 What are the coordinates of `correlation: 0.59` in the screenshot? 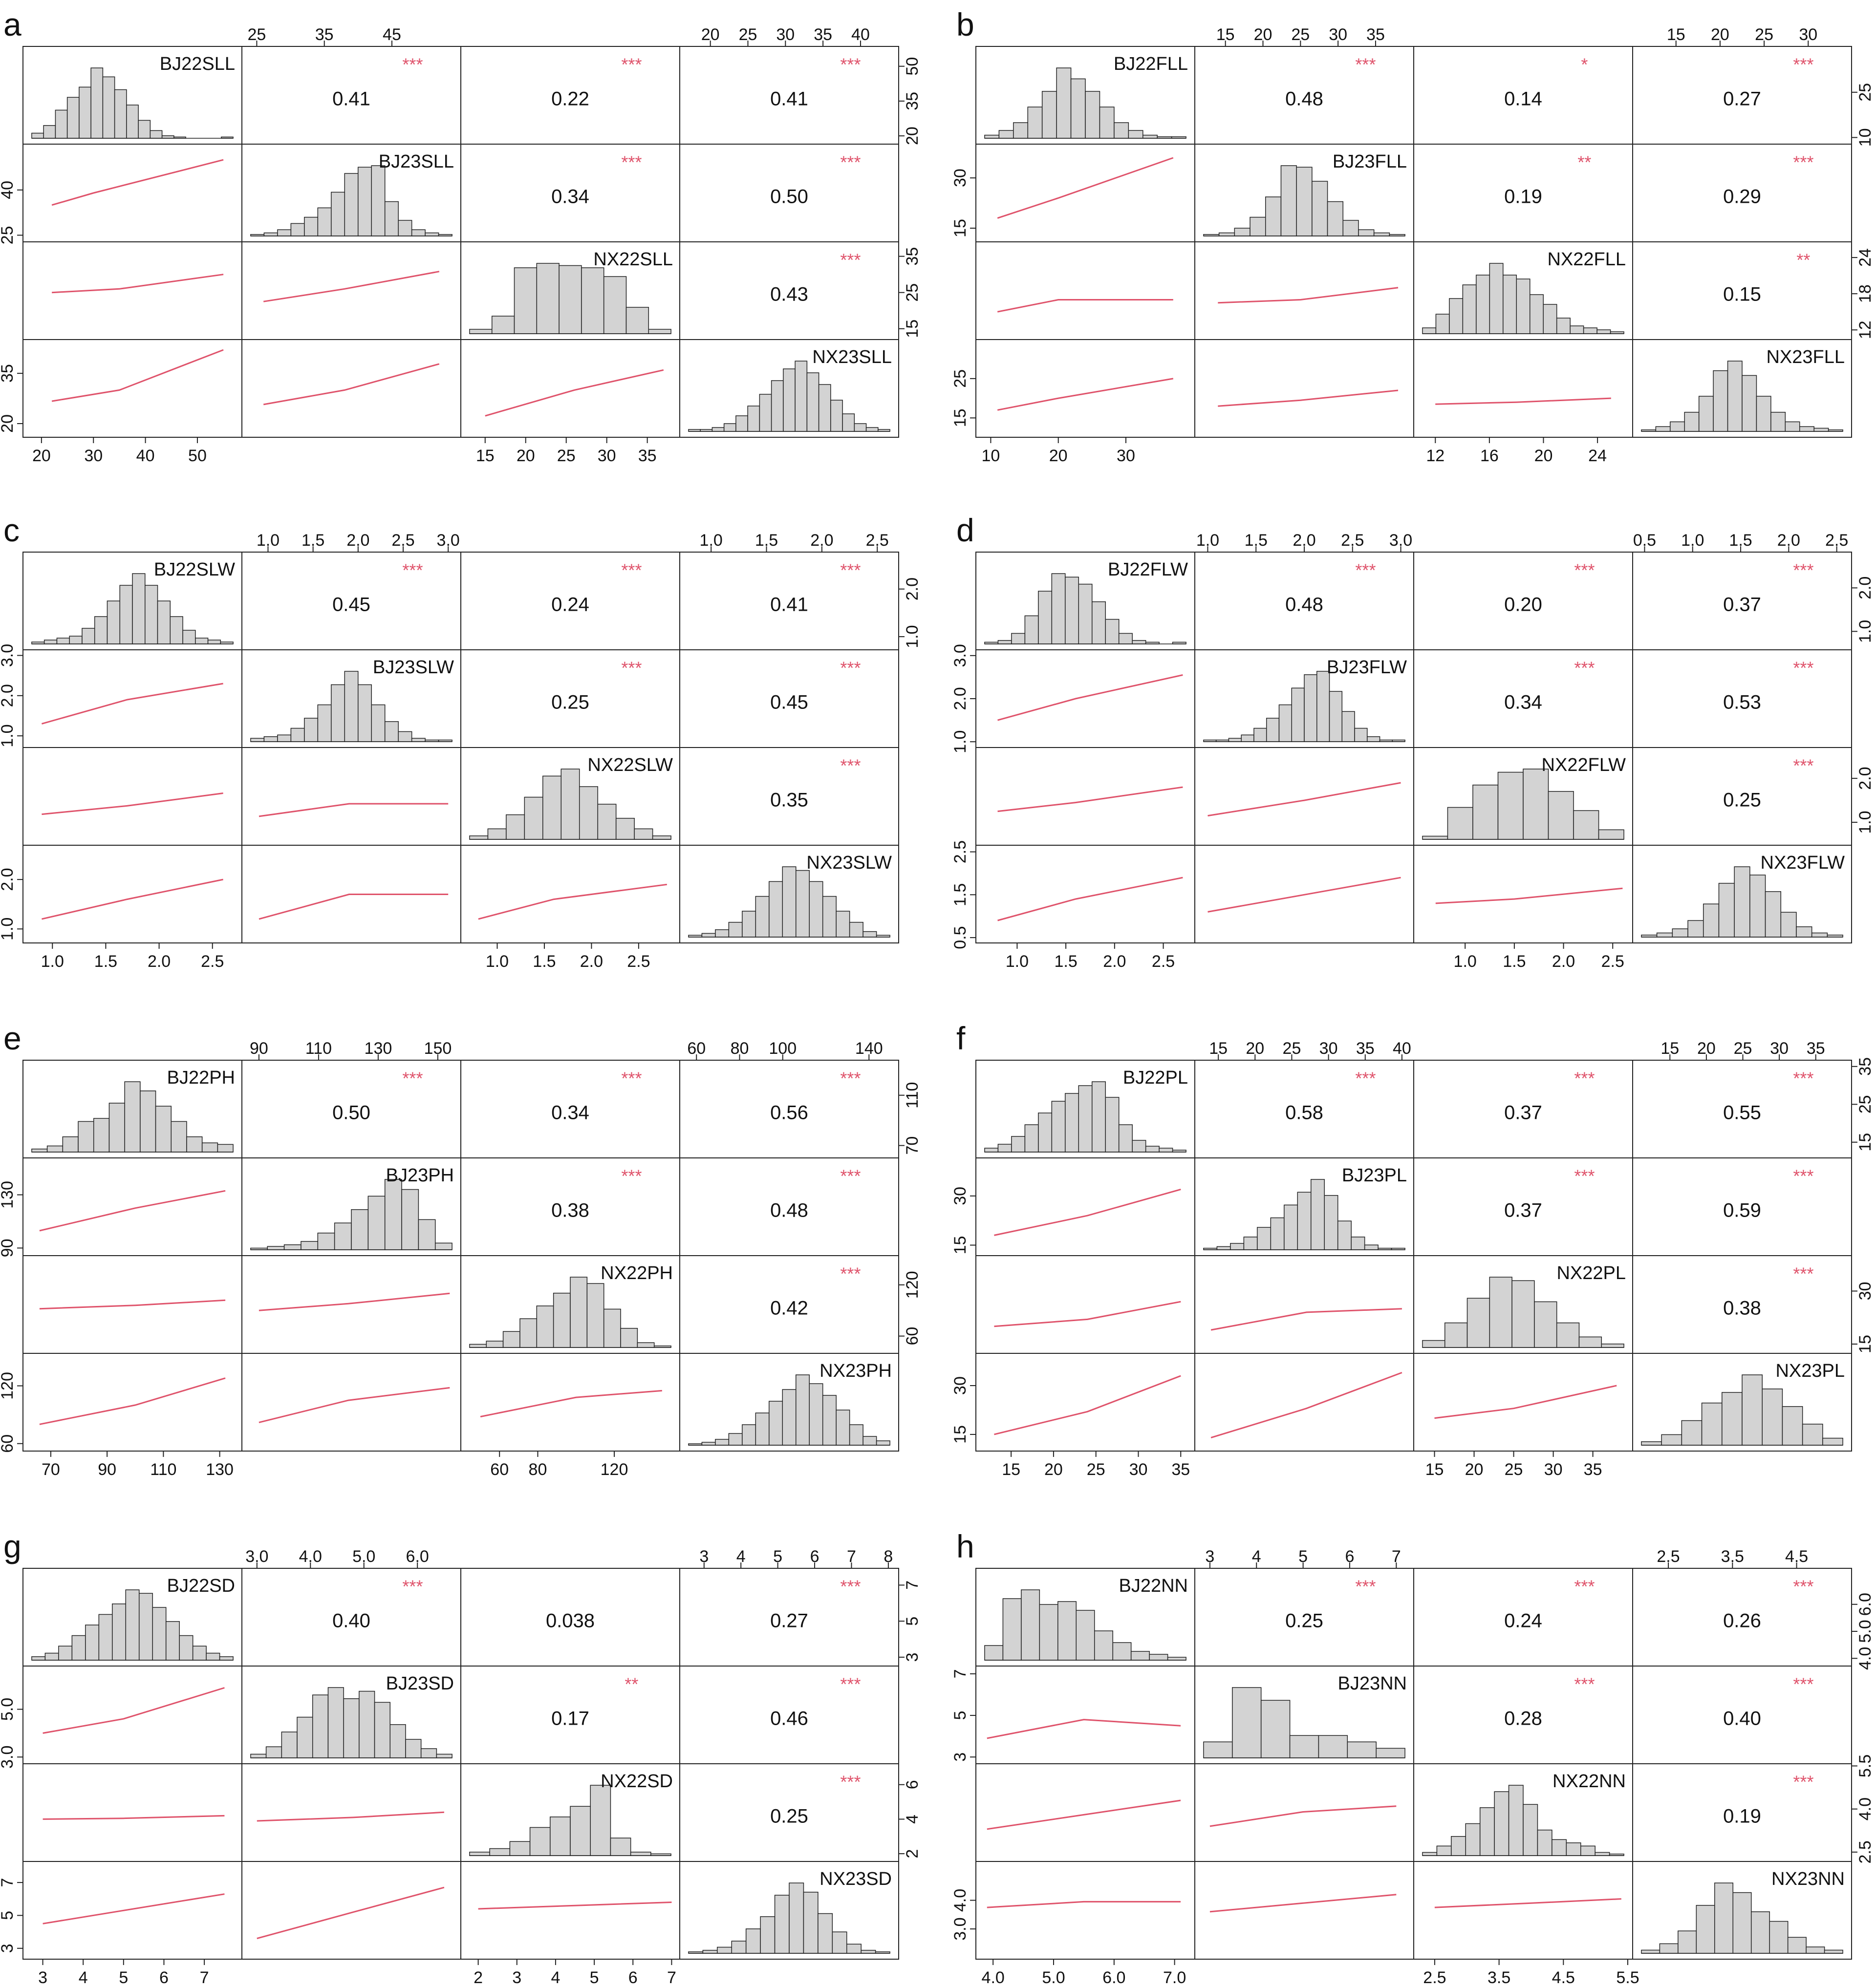 It's located at (1742, 1210).